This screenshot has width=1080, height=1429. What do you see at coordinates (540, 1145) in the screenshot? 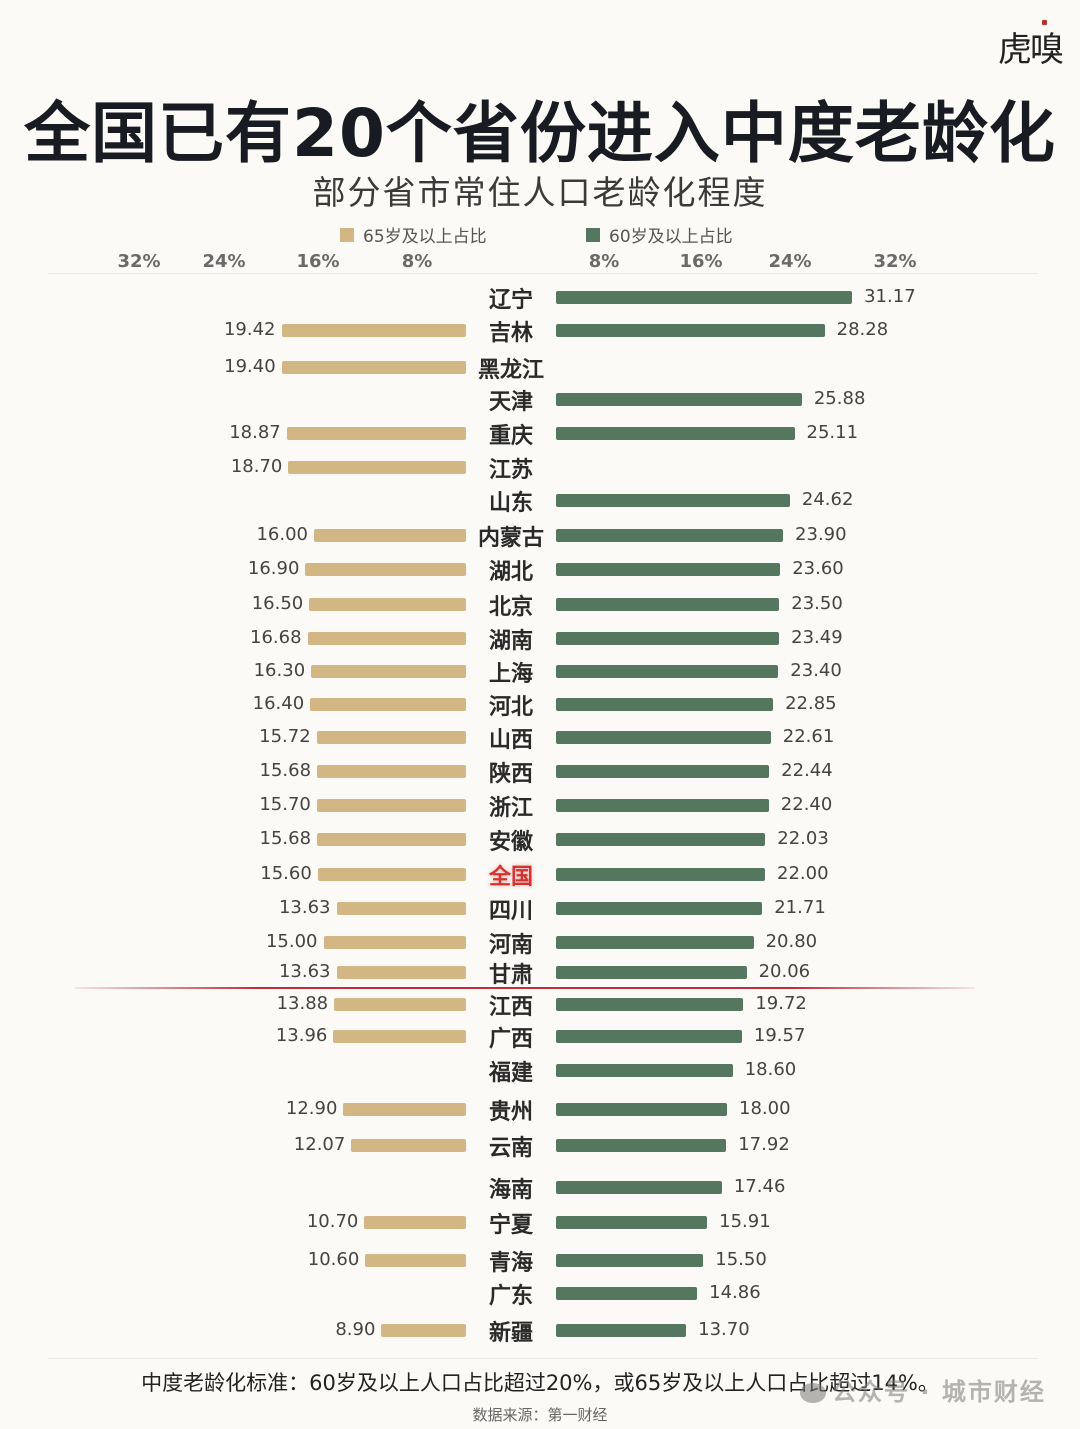
I see `chart-row: 云南 12.07 17.92` at bounding box center [540, 1145].